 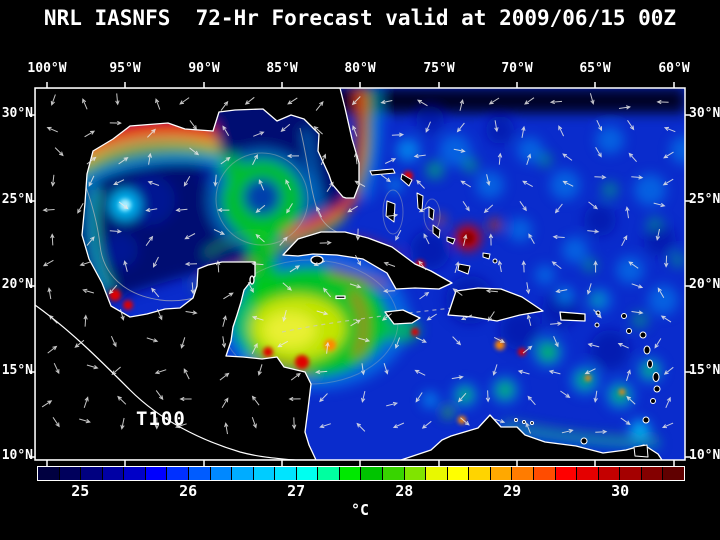 I want to click on colorbar-labels: 25 26 27 28 29 30, so click(x=361, y=491).